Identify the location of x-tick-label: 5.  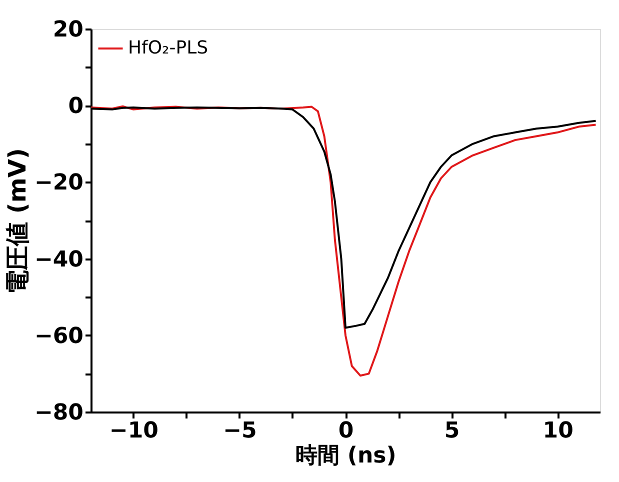
(452, 431).